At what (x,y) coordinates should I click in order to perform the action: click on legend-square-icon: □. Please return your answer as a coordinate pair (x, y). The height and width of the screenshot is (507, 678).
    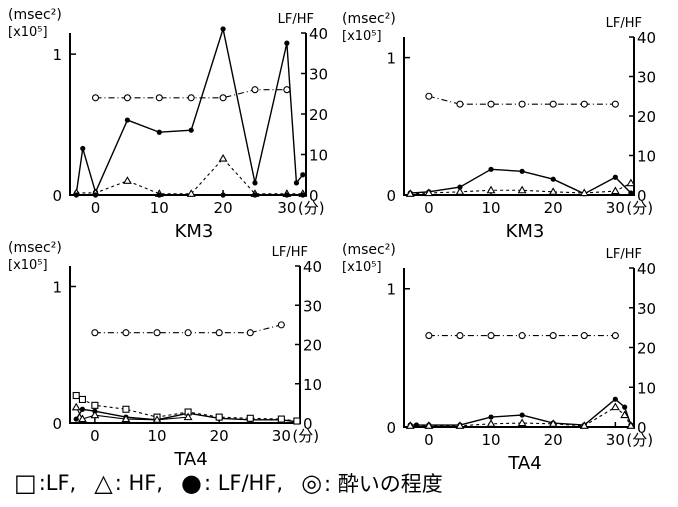
    Looking at the image, I should click on (25, 483).